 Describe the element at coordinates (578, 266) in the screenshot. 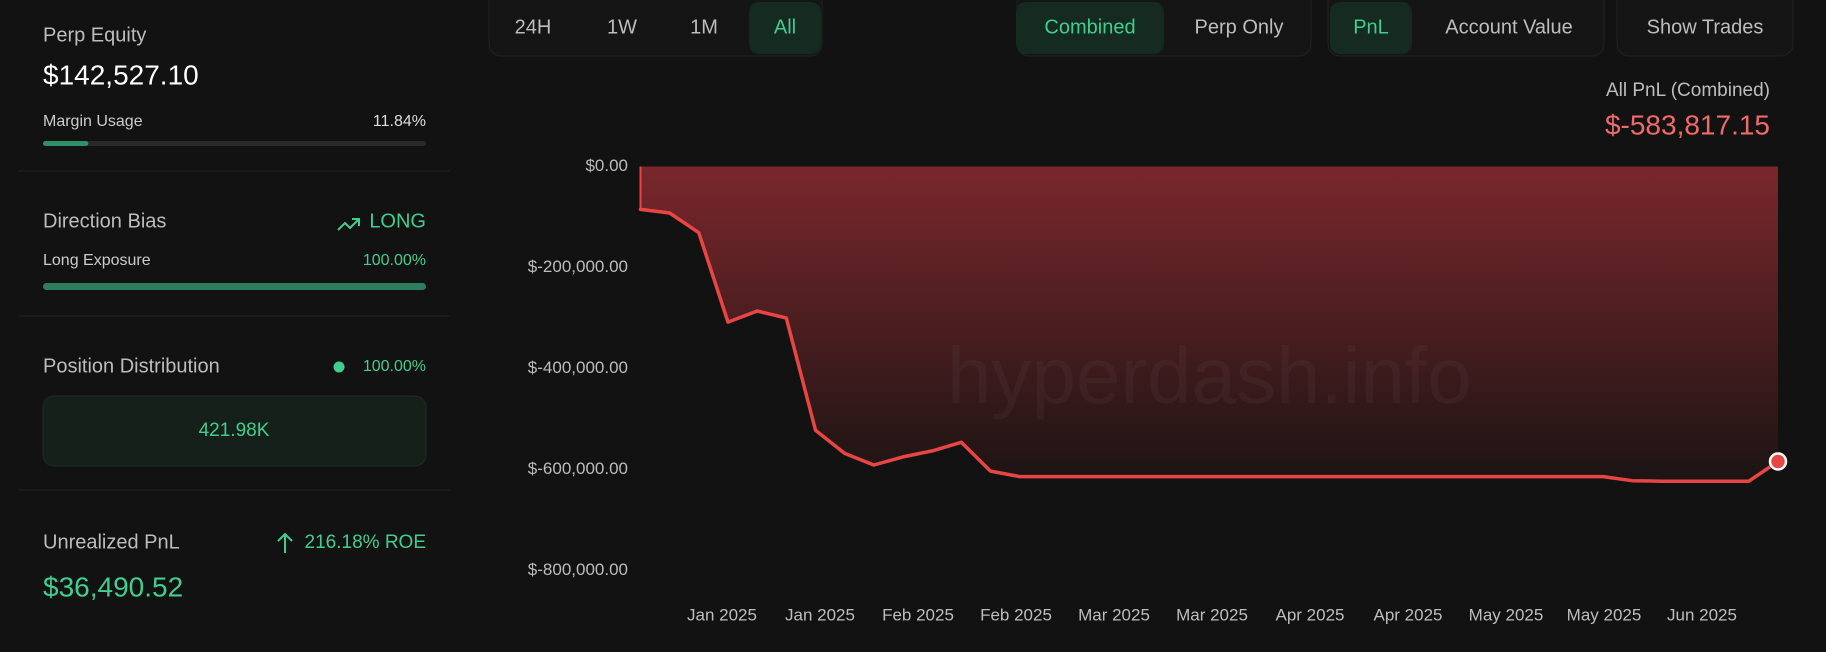

I see `y-tick-label: $-200,000.00` at that location.